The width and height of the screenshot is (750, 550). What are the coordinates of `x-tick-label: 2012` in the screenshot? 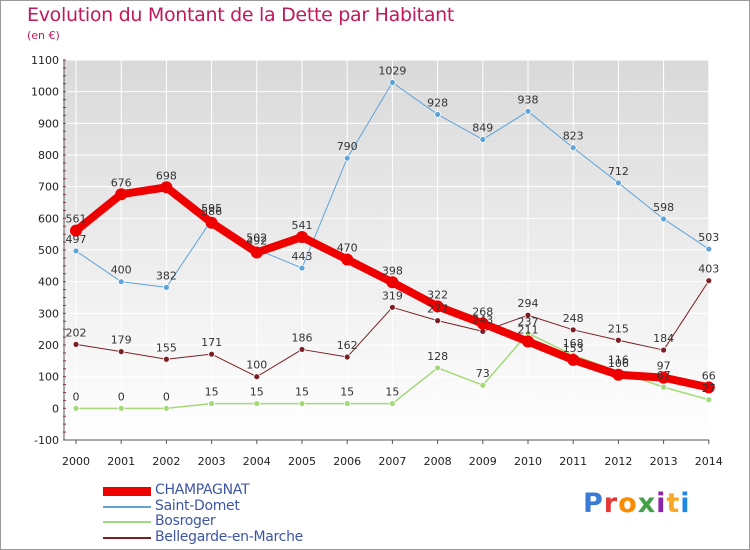 It's located at (618, 461).